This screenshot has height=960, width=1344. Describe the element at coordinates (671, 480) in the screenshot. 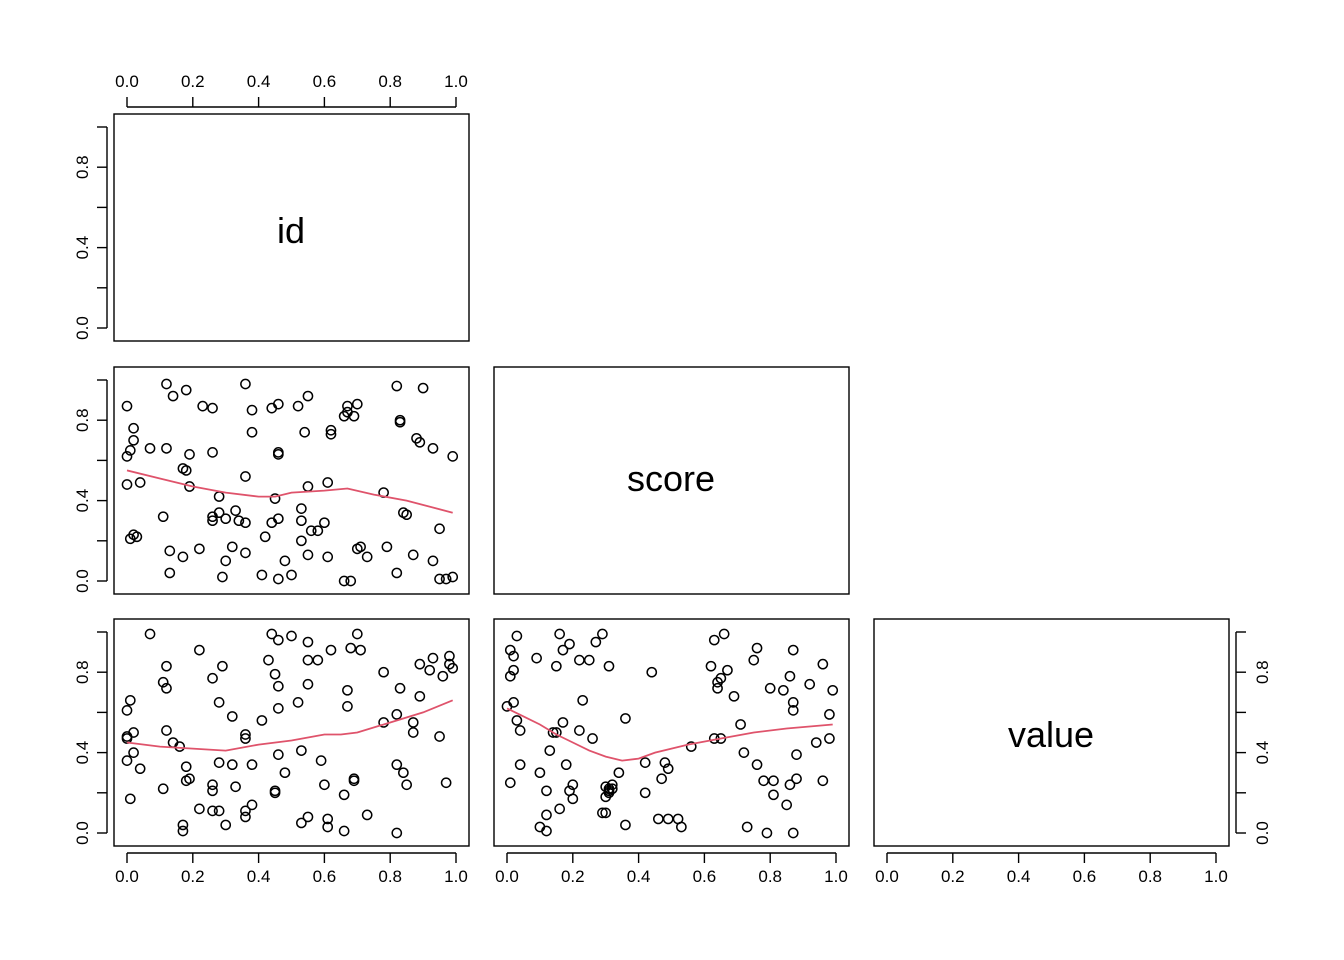

I see `panel-frame-score-diagonal` at that location.